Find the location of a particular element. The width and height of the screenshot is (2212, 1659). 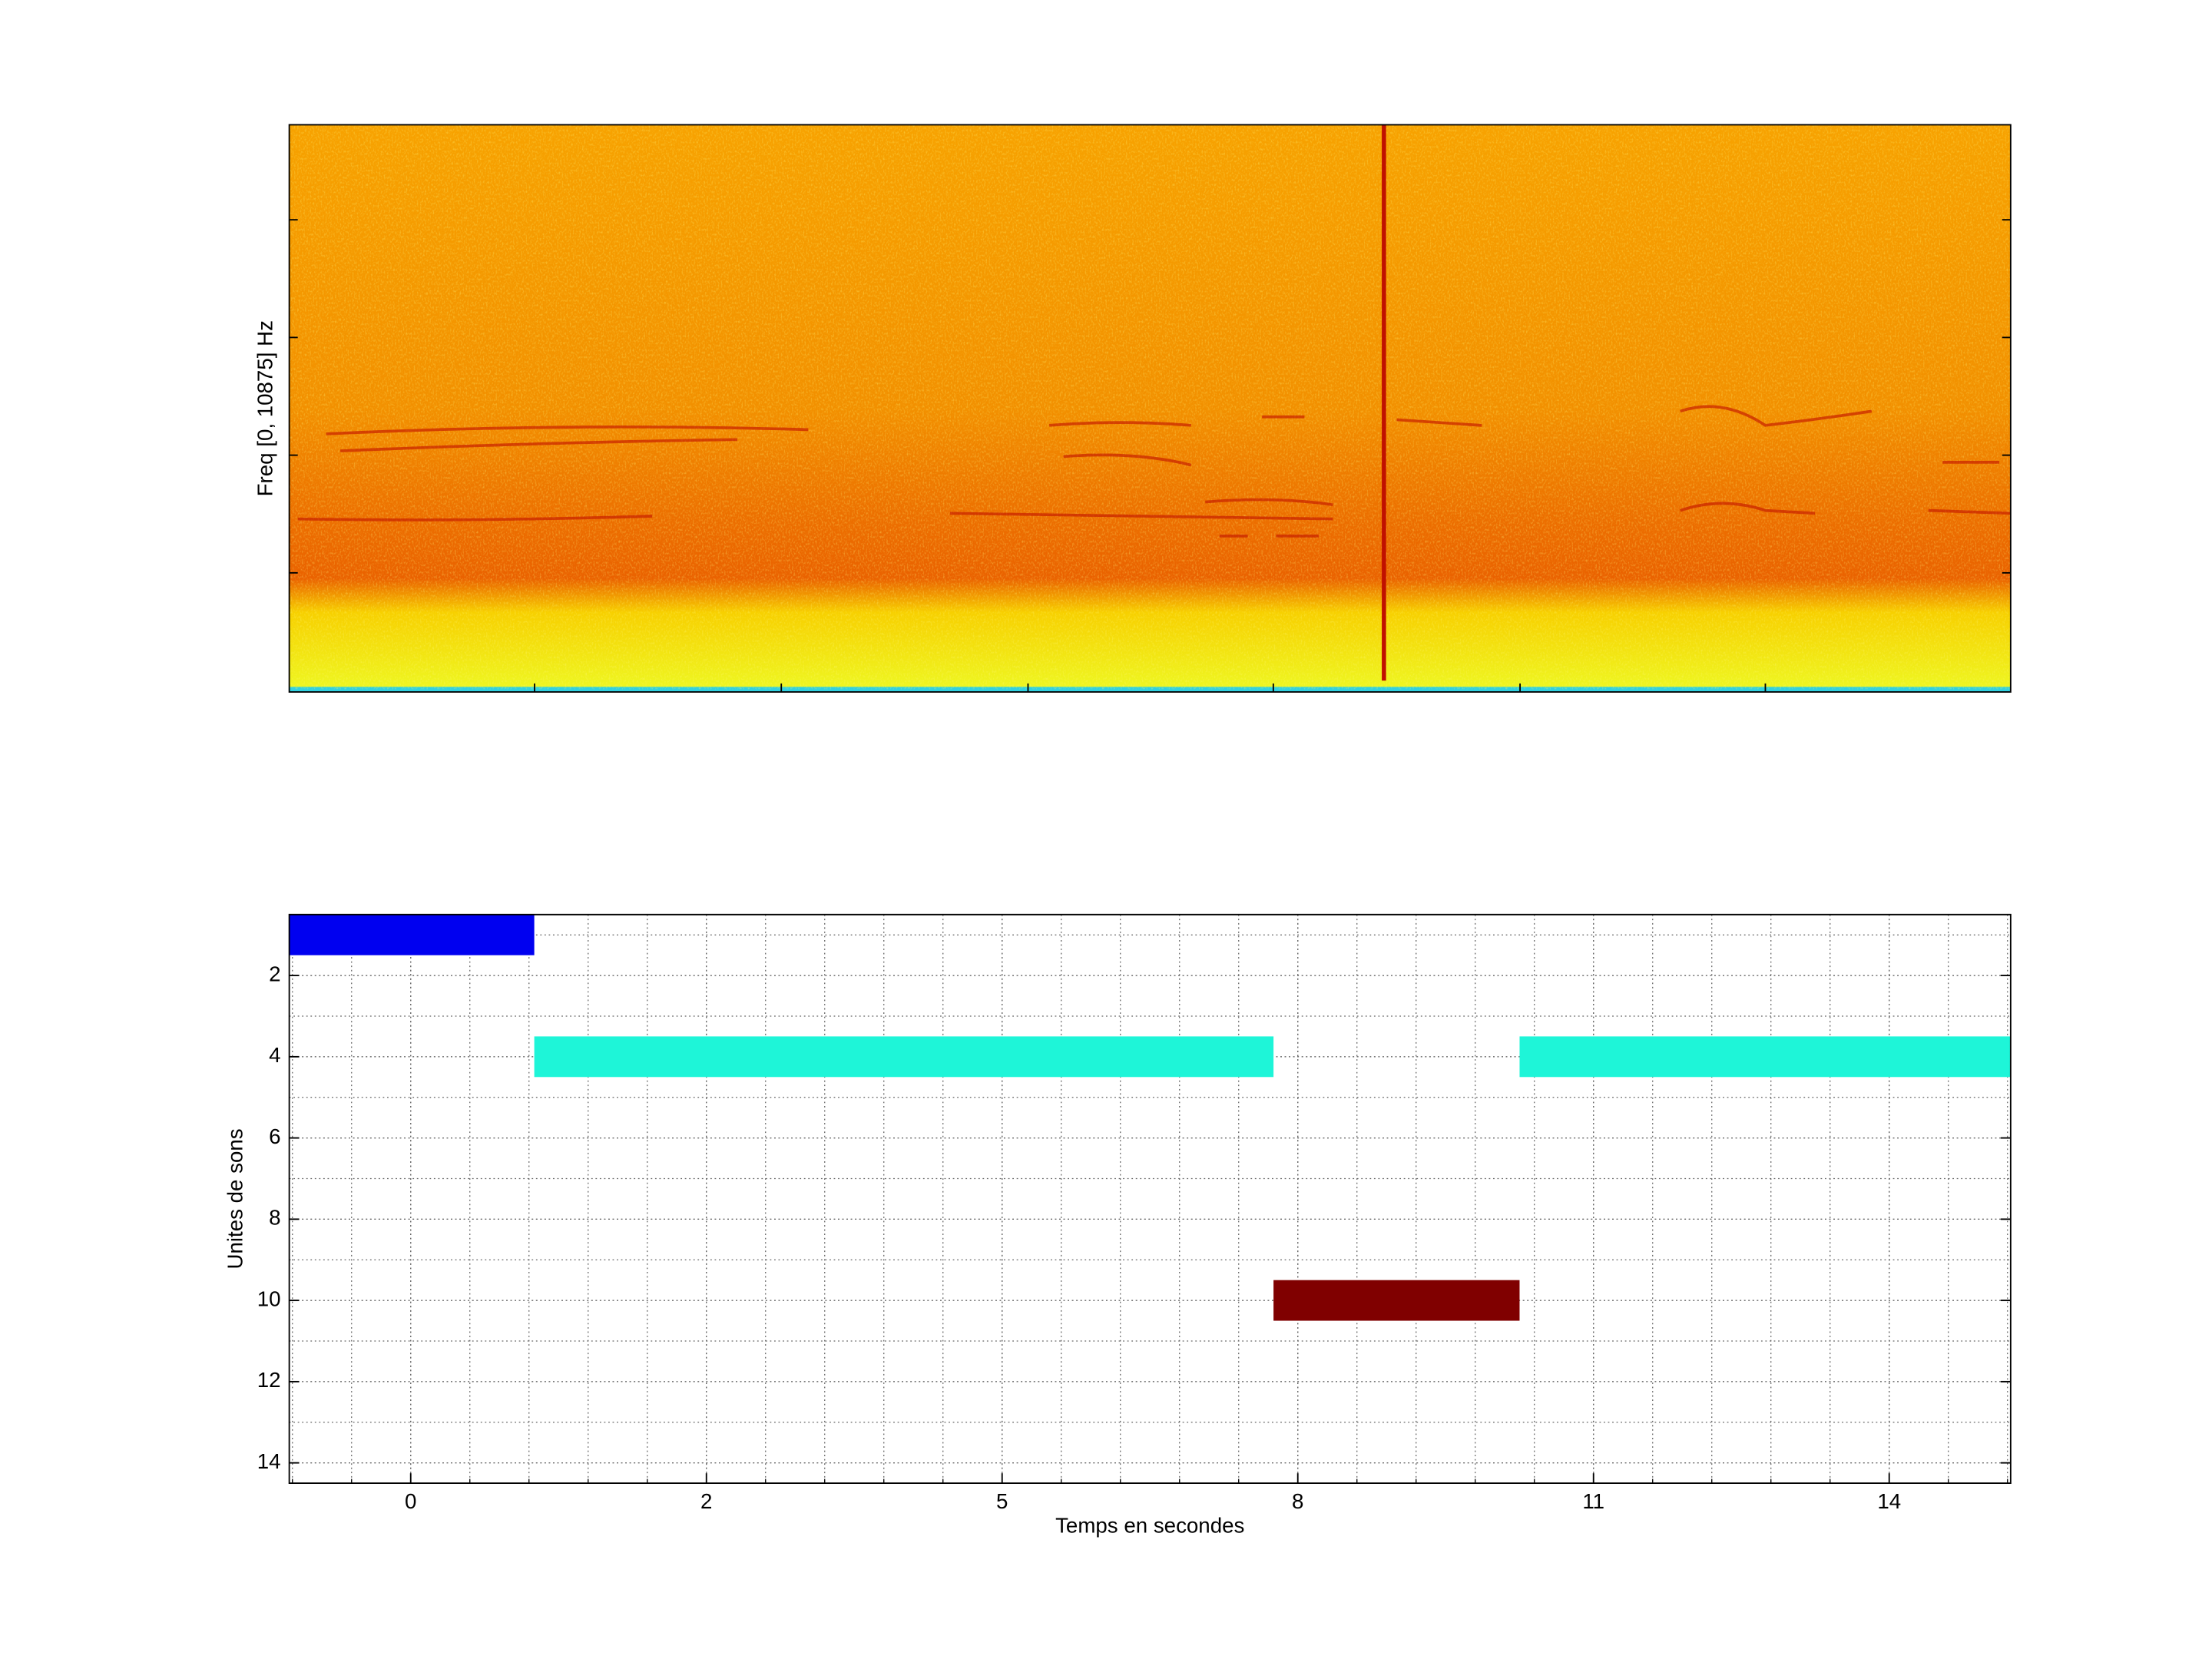

x-axis-label: Temps en secondes is located at coordinates (1149, 1526).